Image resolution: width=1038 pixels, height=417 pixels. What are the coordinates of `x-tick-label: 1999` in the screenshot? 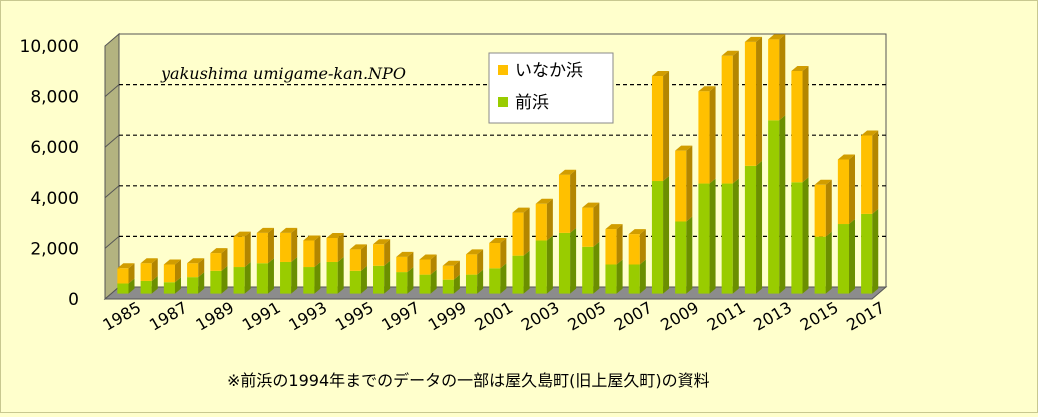 It's located at (447, 316).